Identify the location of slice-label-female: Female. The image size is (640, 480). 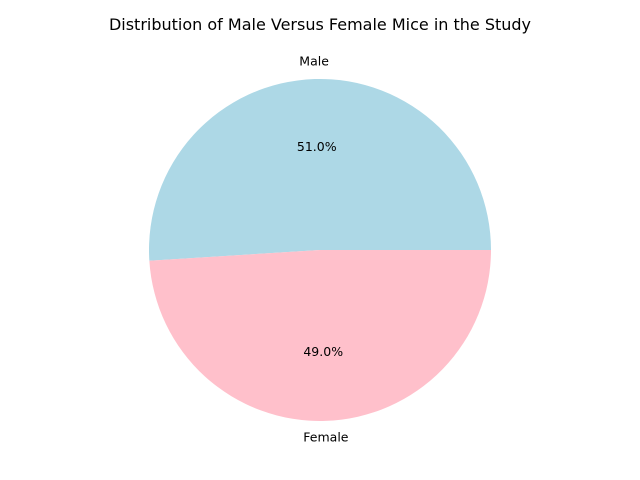
(326, 437).